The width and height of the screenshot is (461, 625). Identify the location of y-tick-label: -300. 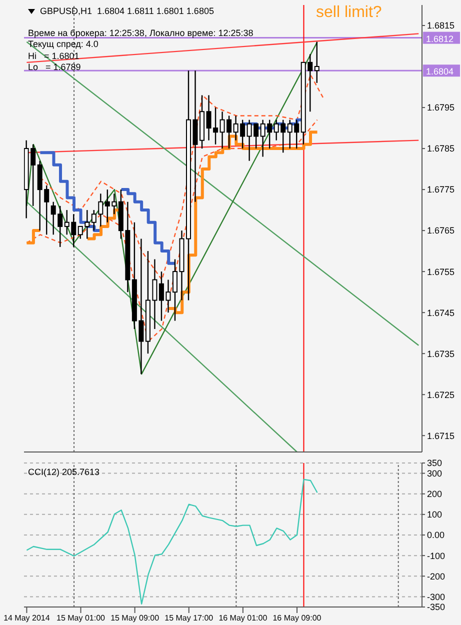
(436, 597).